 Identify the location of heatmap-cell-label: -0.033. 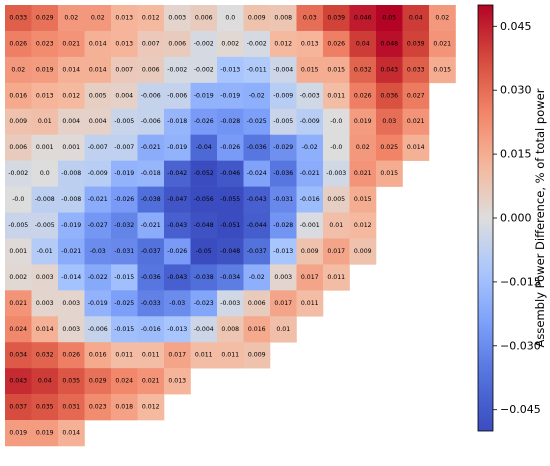
(151, 303).